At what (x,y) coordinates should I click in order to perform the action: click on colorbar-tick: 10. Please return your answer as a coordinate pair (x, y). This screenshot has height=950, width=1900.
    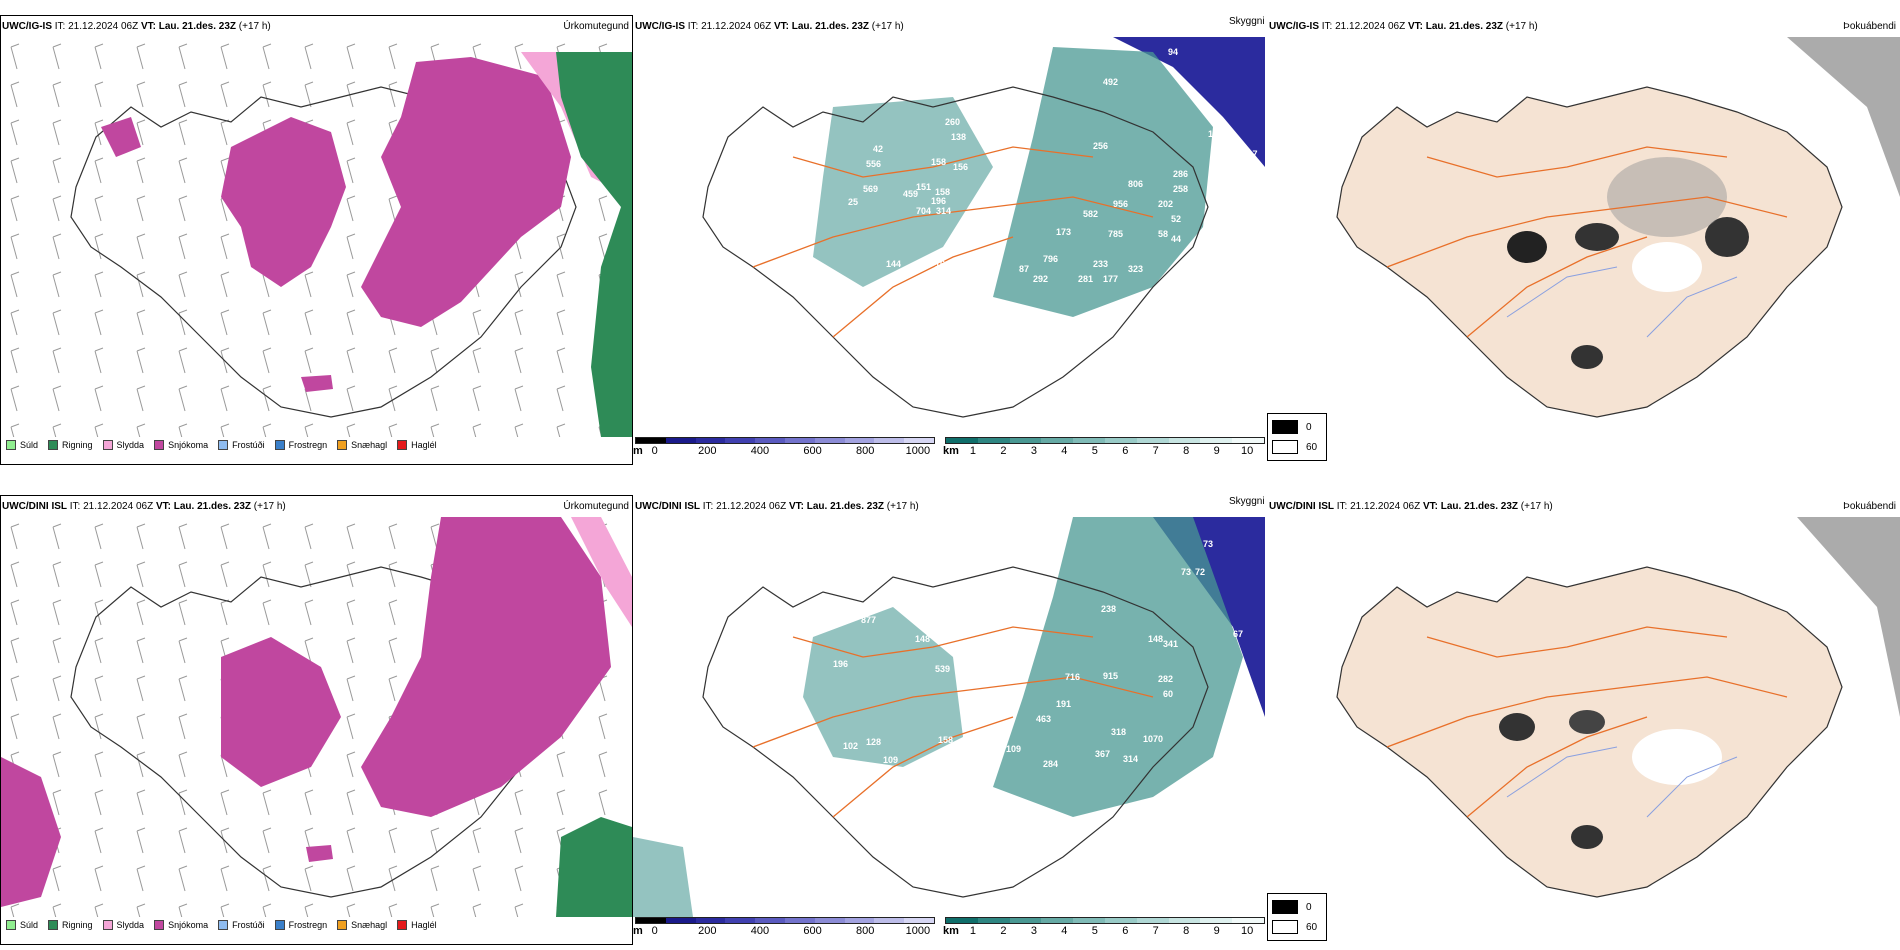
    Looking at the image, I should click on (1247, 451).